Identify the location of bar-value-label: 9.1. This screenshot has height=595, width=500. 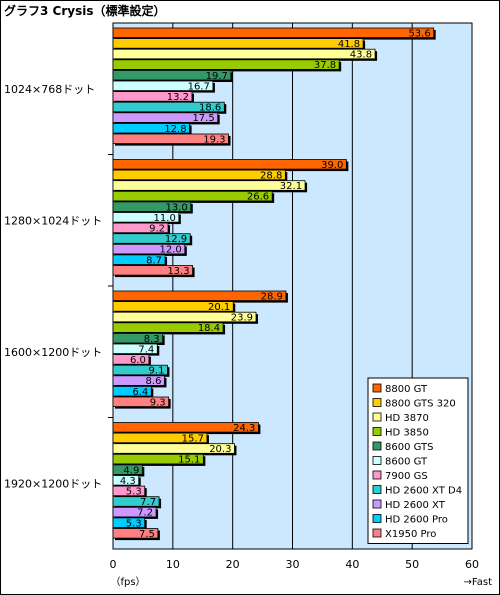
(157, 371).